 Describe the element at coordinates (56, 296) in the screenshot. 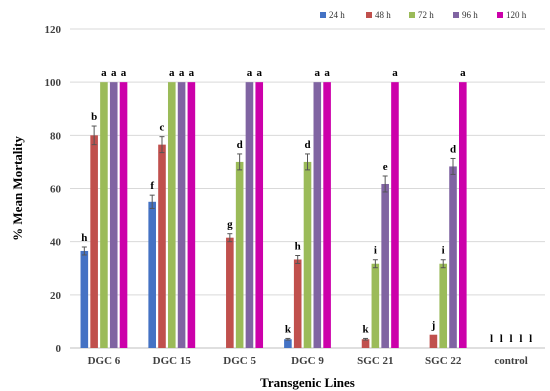

I see `y-tick-label: 20` at that location.